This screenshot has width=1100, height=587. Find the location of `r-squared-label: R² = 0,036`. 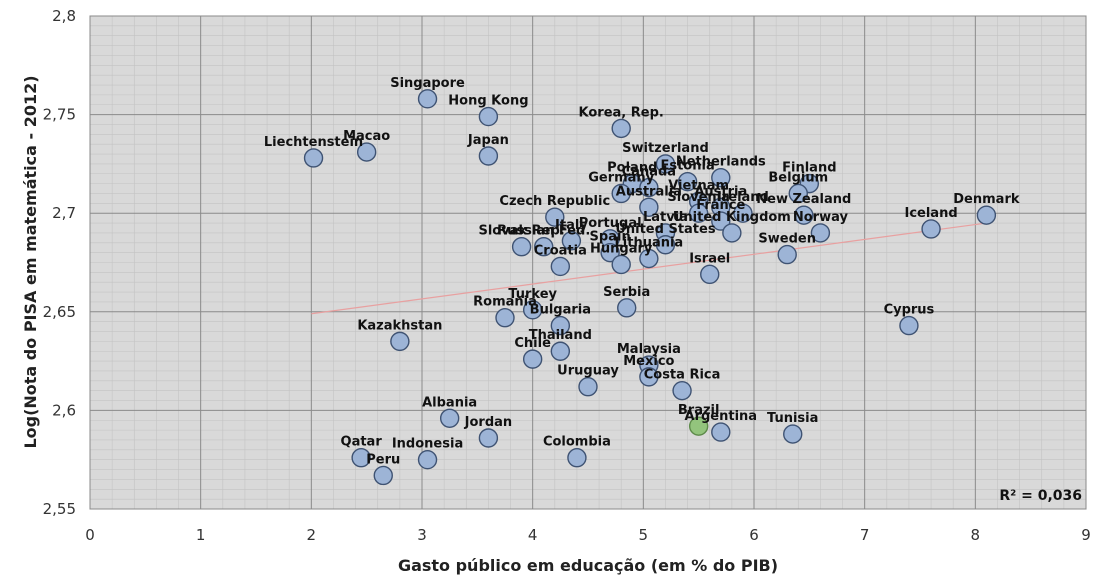

r-squared-label: R² = 0,036 is located at coordinates (1040, 496).